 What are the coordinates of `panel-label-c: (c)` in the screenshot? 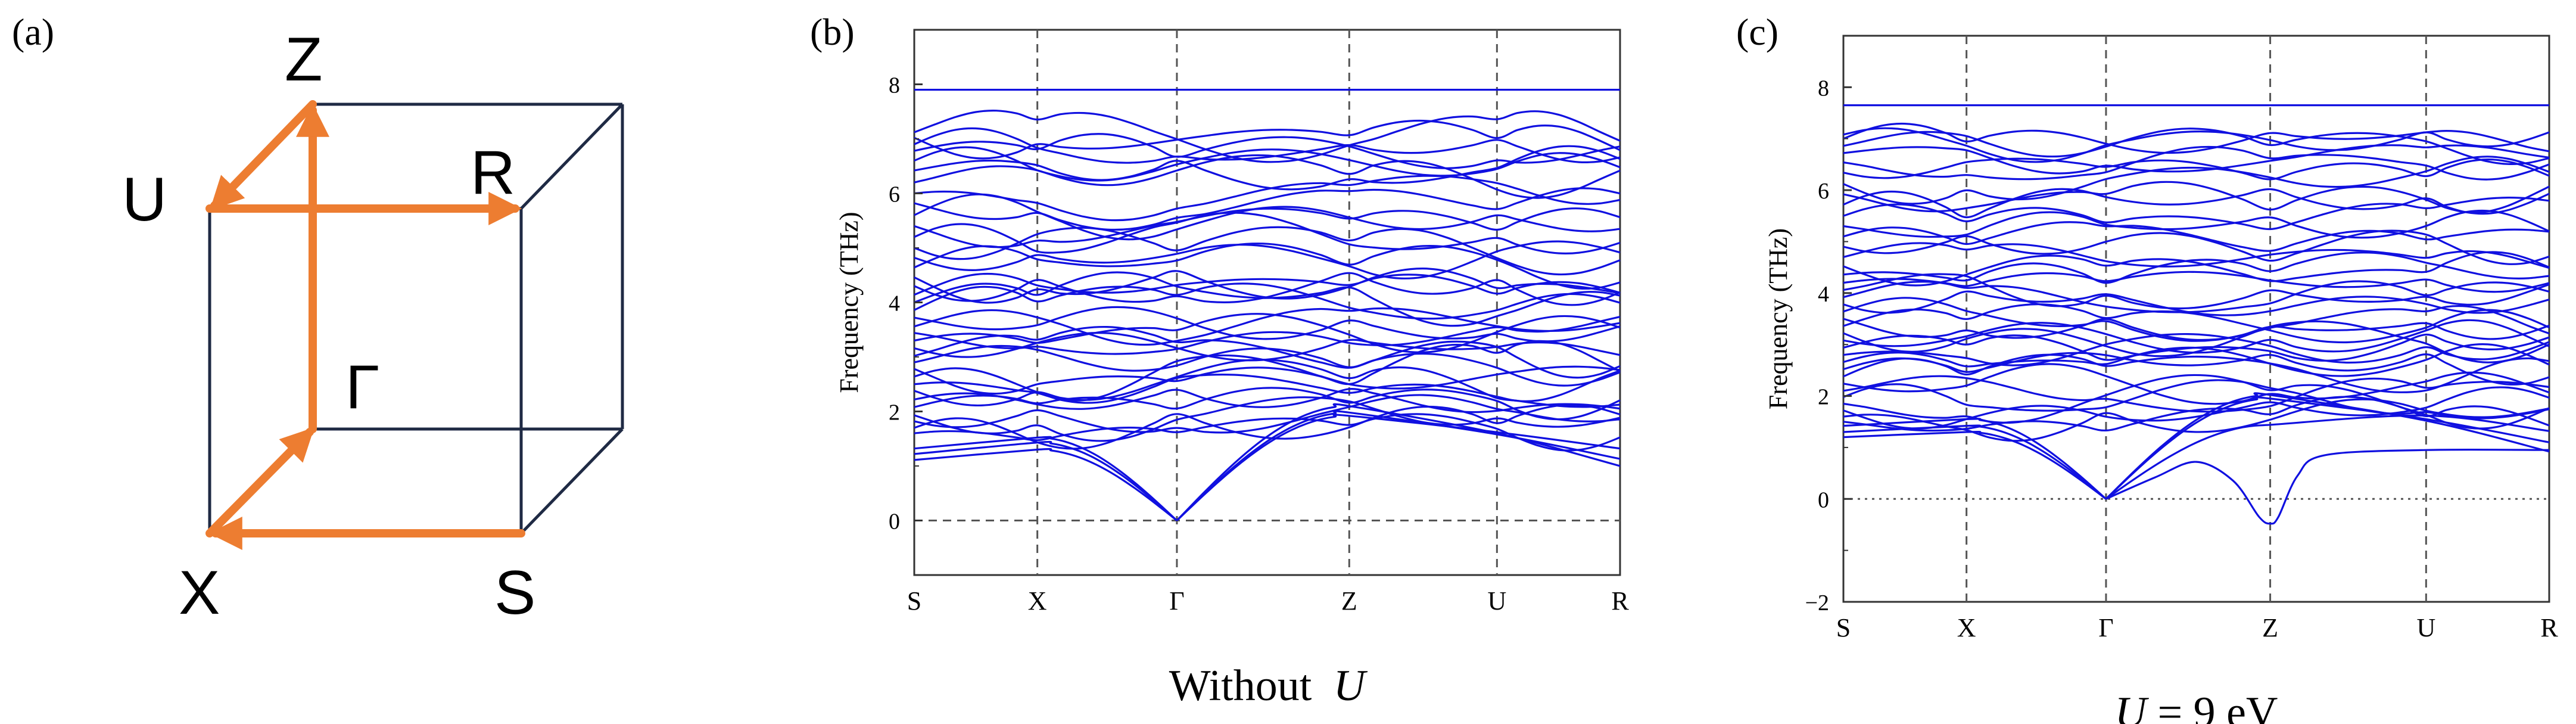 It's located at (1757, 32).